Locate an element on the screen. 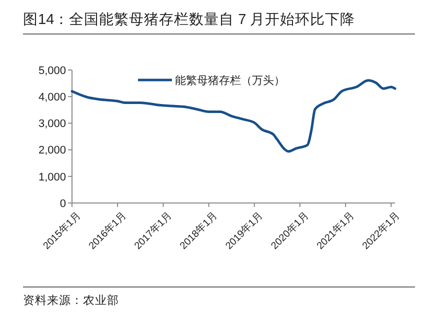  y-tick-label: 2,000 is located at coordinates (52, 150).